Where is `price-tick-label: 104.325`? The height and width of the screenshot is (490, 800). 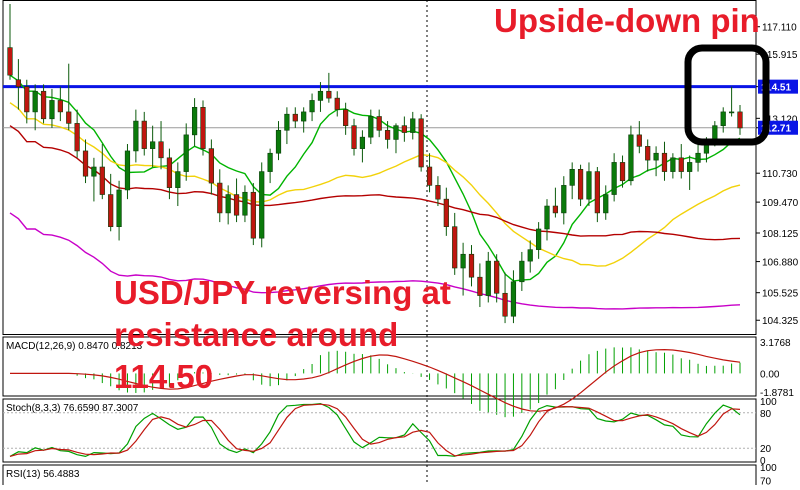 price-tick-label: 104.325 is located at coordinates (780, 321).